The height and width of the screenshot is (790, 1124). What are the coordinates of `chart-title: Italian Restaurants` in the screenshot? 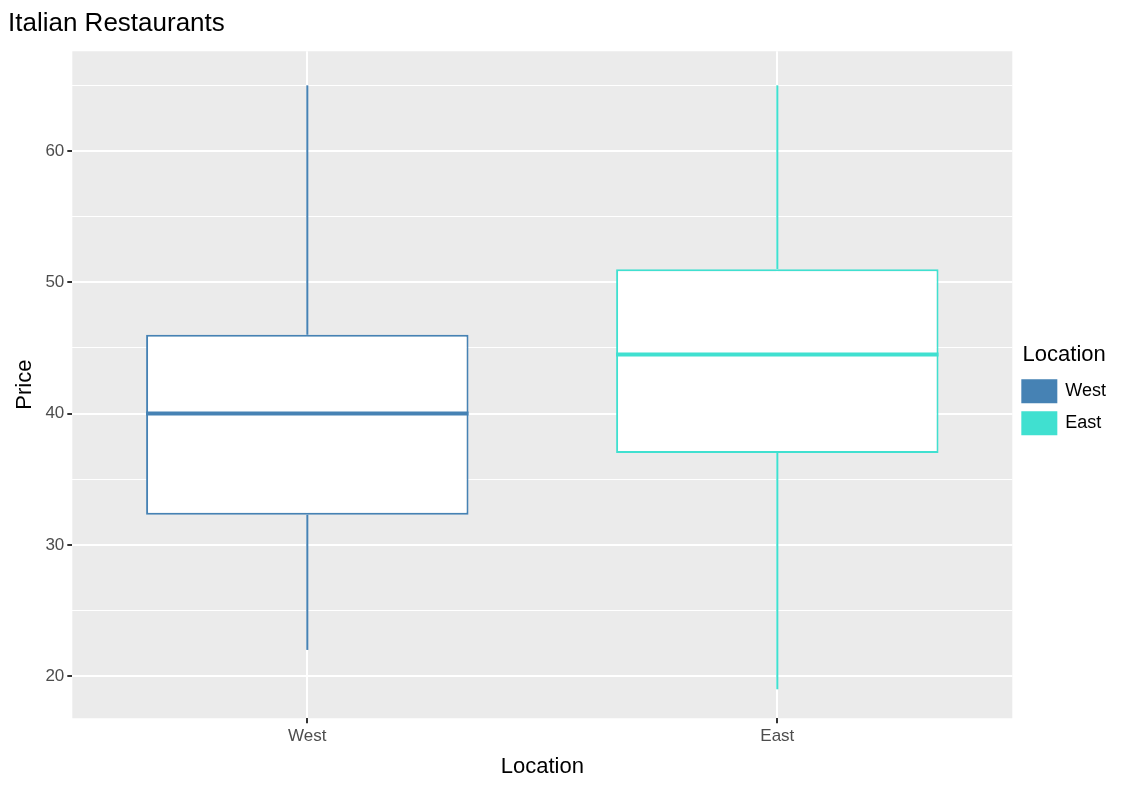 It's located at (116, 21).